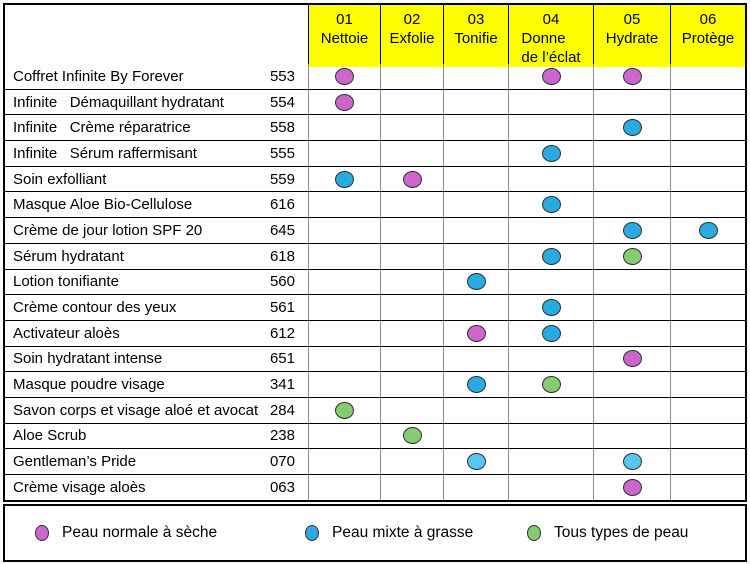 This screenshot has width=750, height=564. I want to click on product-name-cell: Masque Aloe Bio-Cellulose 616, so click(156, 204).